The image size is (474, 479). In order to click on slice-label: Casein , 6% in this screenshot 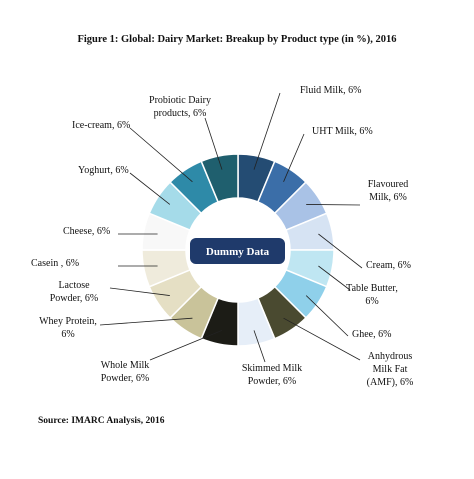, I will do `click(55, 263)`.